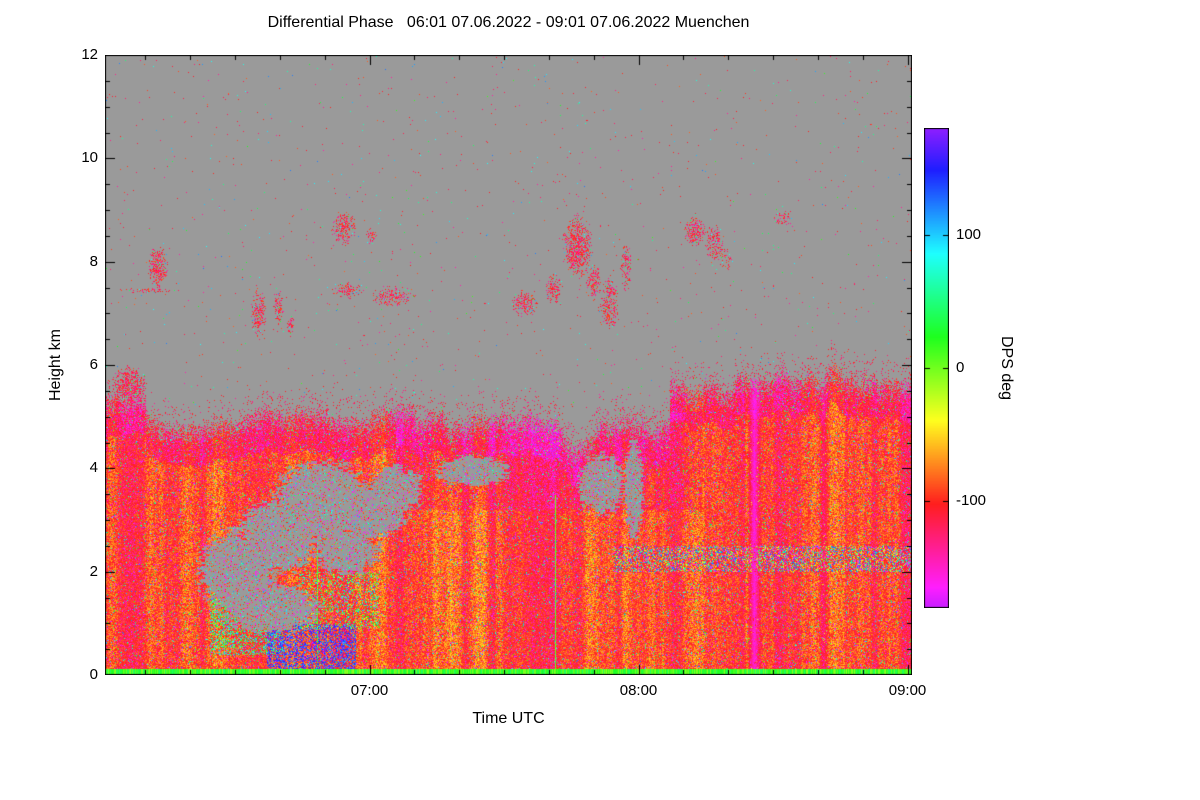 This screenshot has width=1200, height=800. I want to click on colorbar-tick-label: 100, so click(969, 234).